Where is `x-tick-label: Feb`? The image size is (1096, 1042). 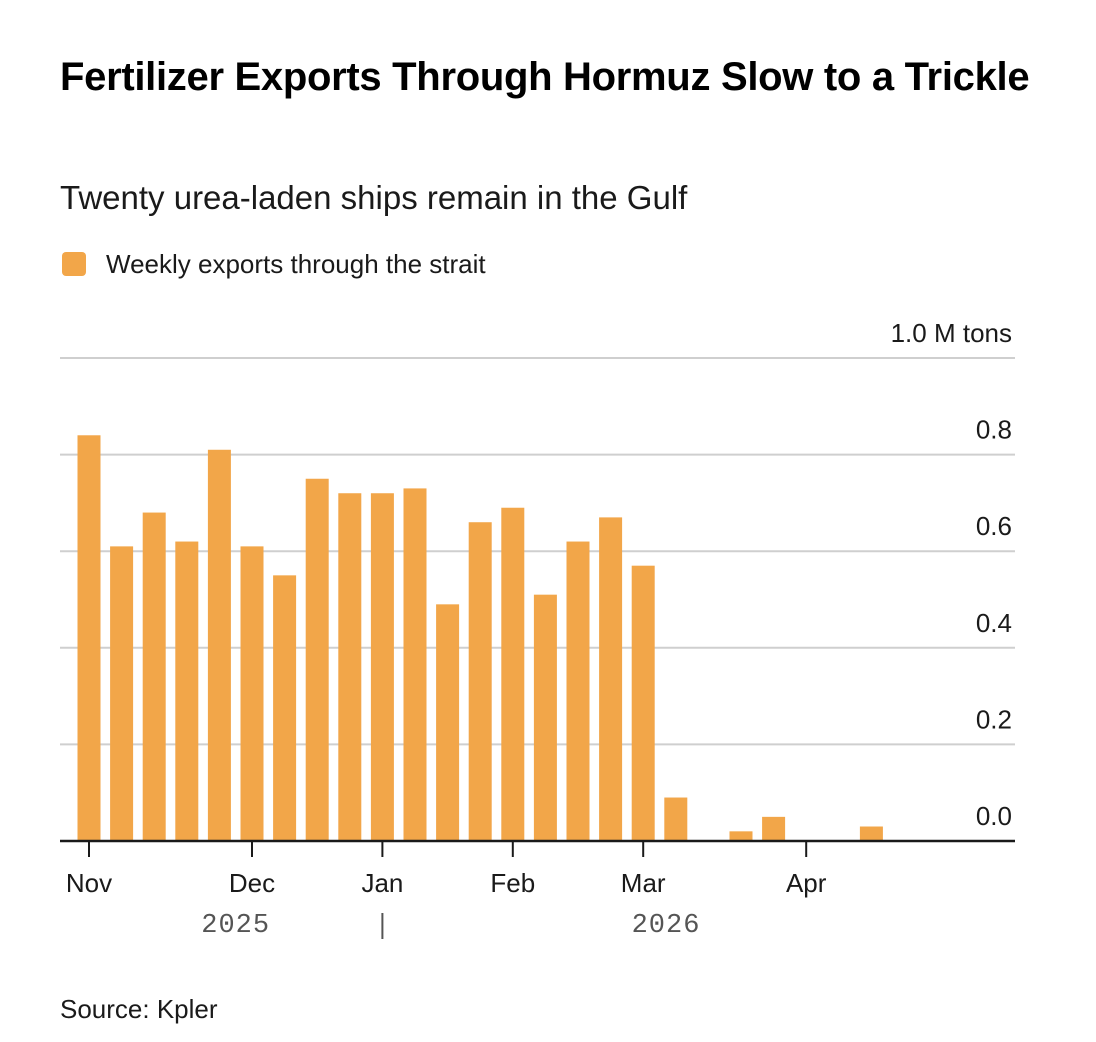 x-tick-label: Feb is located at coordinates (512, 883).